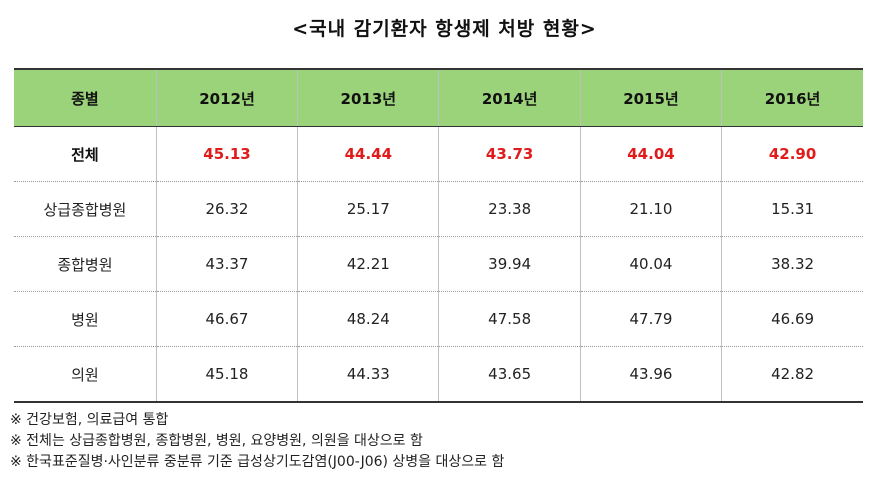 This screenshot has width=889, height=481. What do you see at coordinates (89, 420) in the screenshot?
I see `footnote: ※ 건강보험, 의료급여 통합` at bounding box center [89, 420].